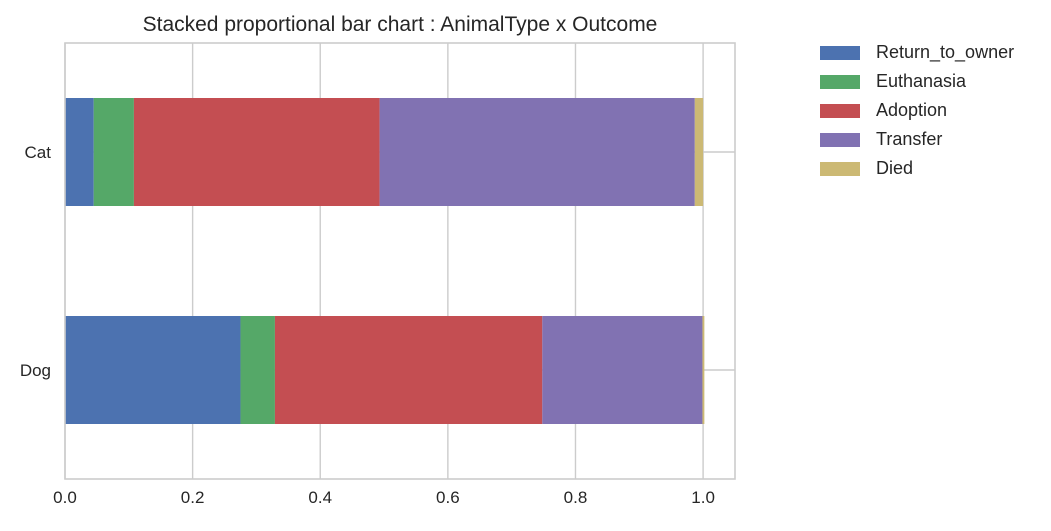 The width and height of the screenshot is (1051, 531). Describe the element at coordinates (576, 497) in the screenshot. I see `x-tick-label: 0.8` at that location.